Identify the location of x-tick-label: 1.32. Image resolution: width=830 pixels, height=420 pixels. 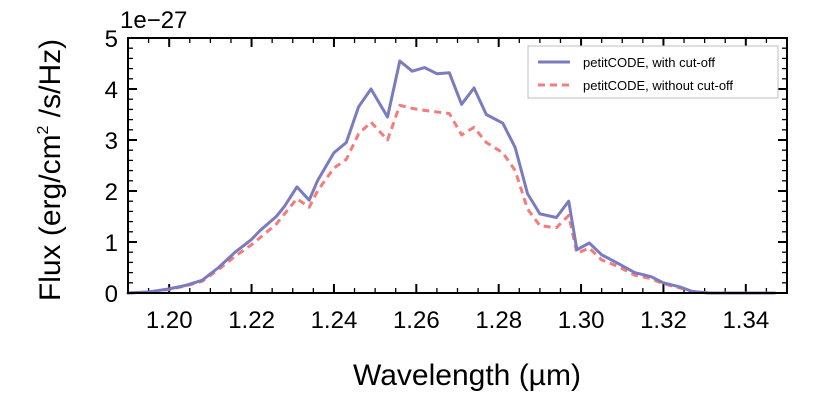
(663, 320).